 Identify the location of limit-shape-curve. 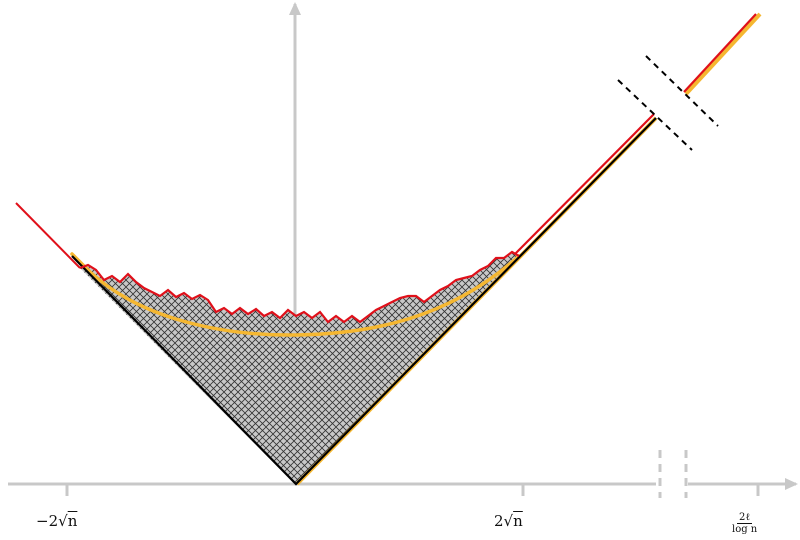
(295, 294).